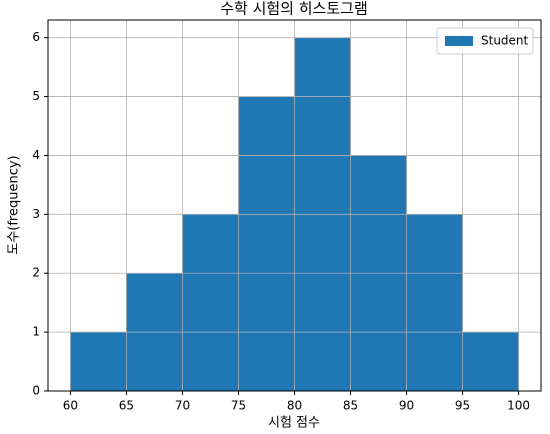  Describe the element at coordinates (36, 96) in the screenshot. I see `y-tick-label: 5` at that location.